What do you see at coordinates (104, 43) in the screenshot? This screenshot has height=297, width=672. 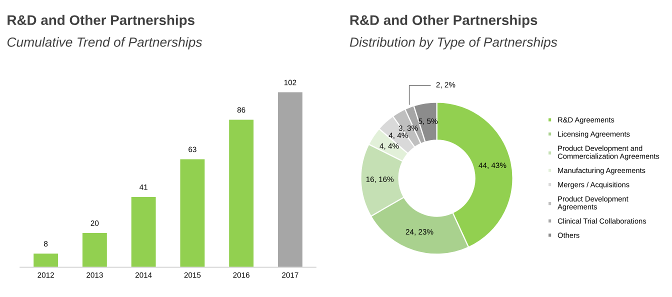 I see `chart-subtitle: Cumulative Trend of Partnerships` at bounding box center [104, 43].